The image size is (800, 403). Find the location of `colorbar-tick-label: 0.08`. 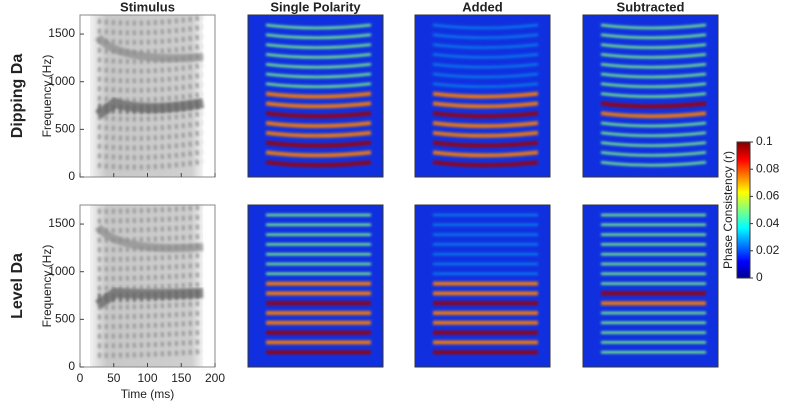

colorbar-tick-label: 0.08 is located at coordinates (768, 168).